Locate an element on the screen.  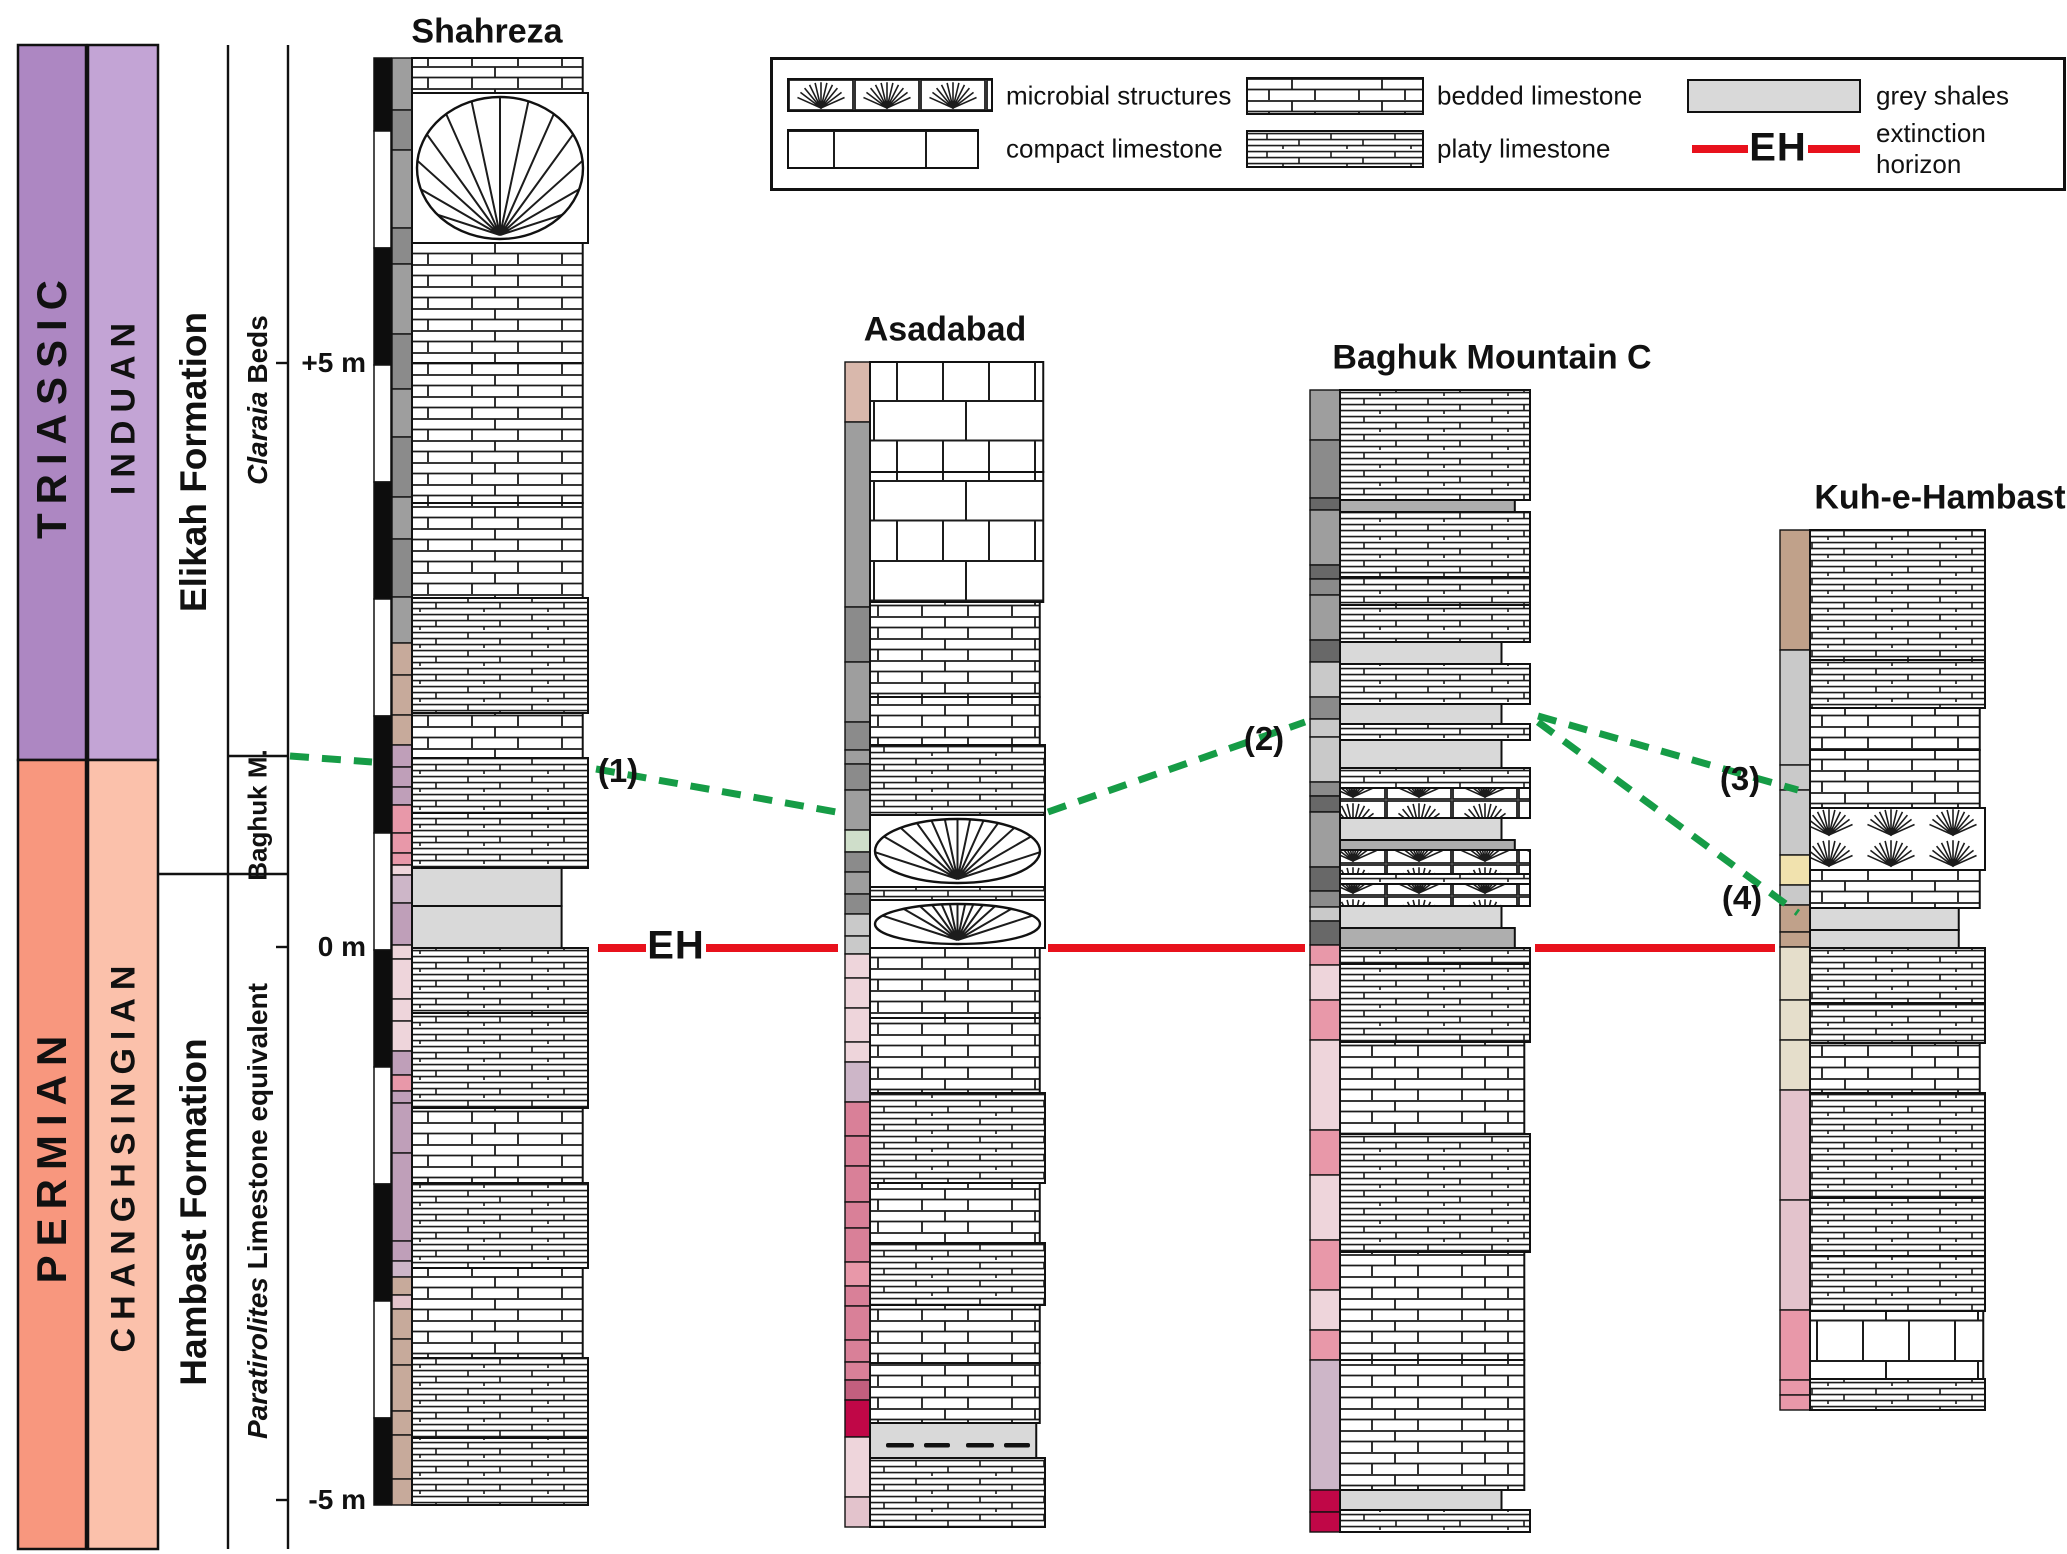
correlation-label-2: (2) is located at coordinates (1264, 738).